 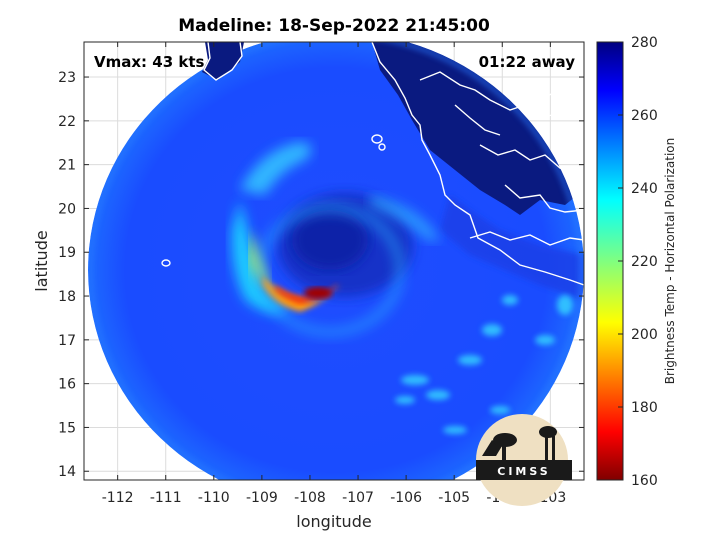 What do you see at coordinates (644, 262) in the screenshot?
I see `colorbar-tick-label: 220` at bounding box center [644, 262].